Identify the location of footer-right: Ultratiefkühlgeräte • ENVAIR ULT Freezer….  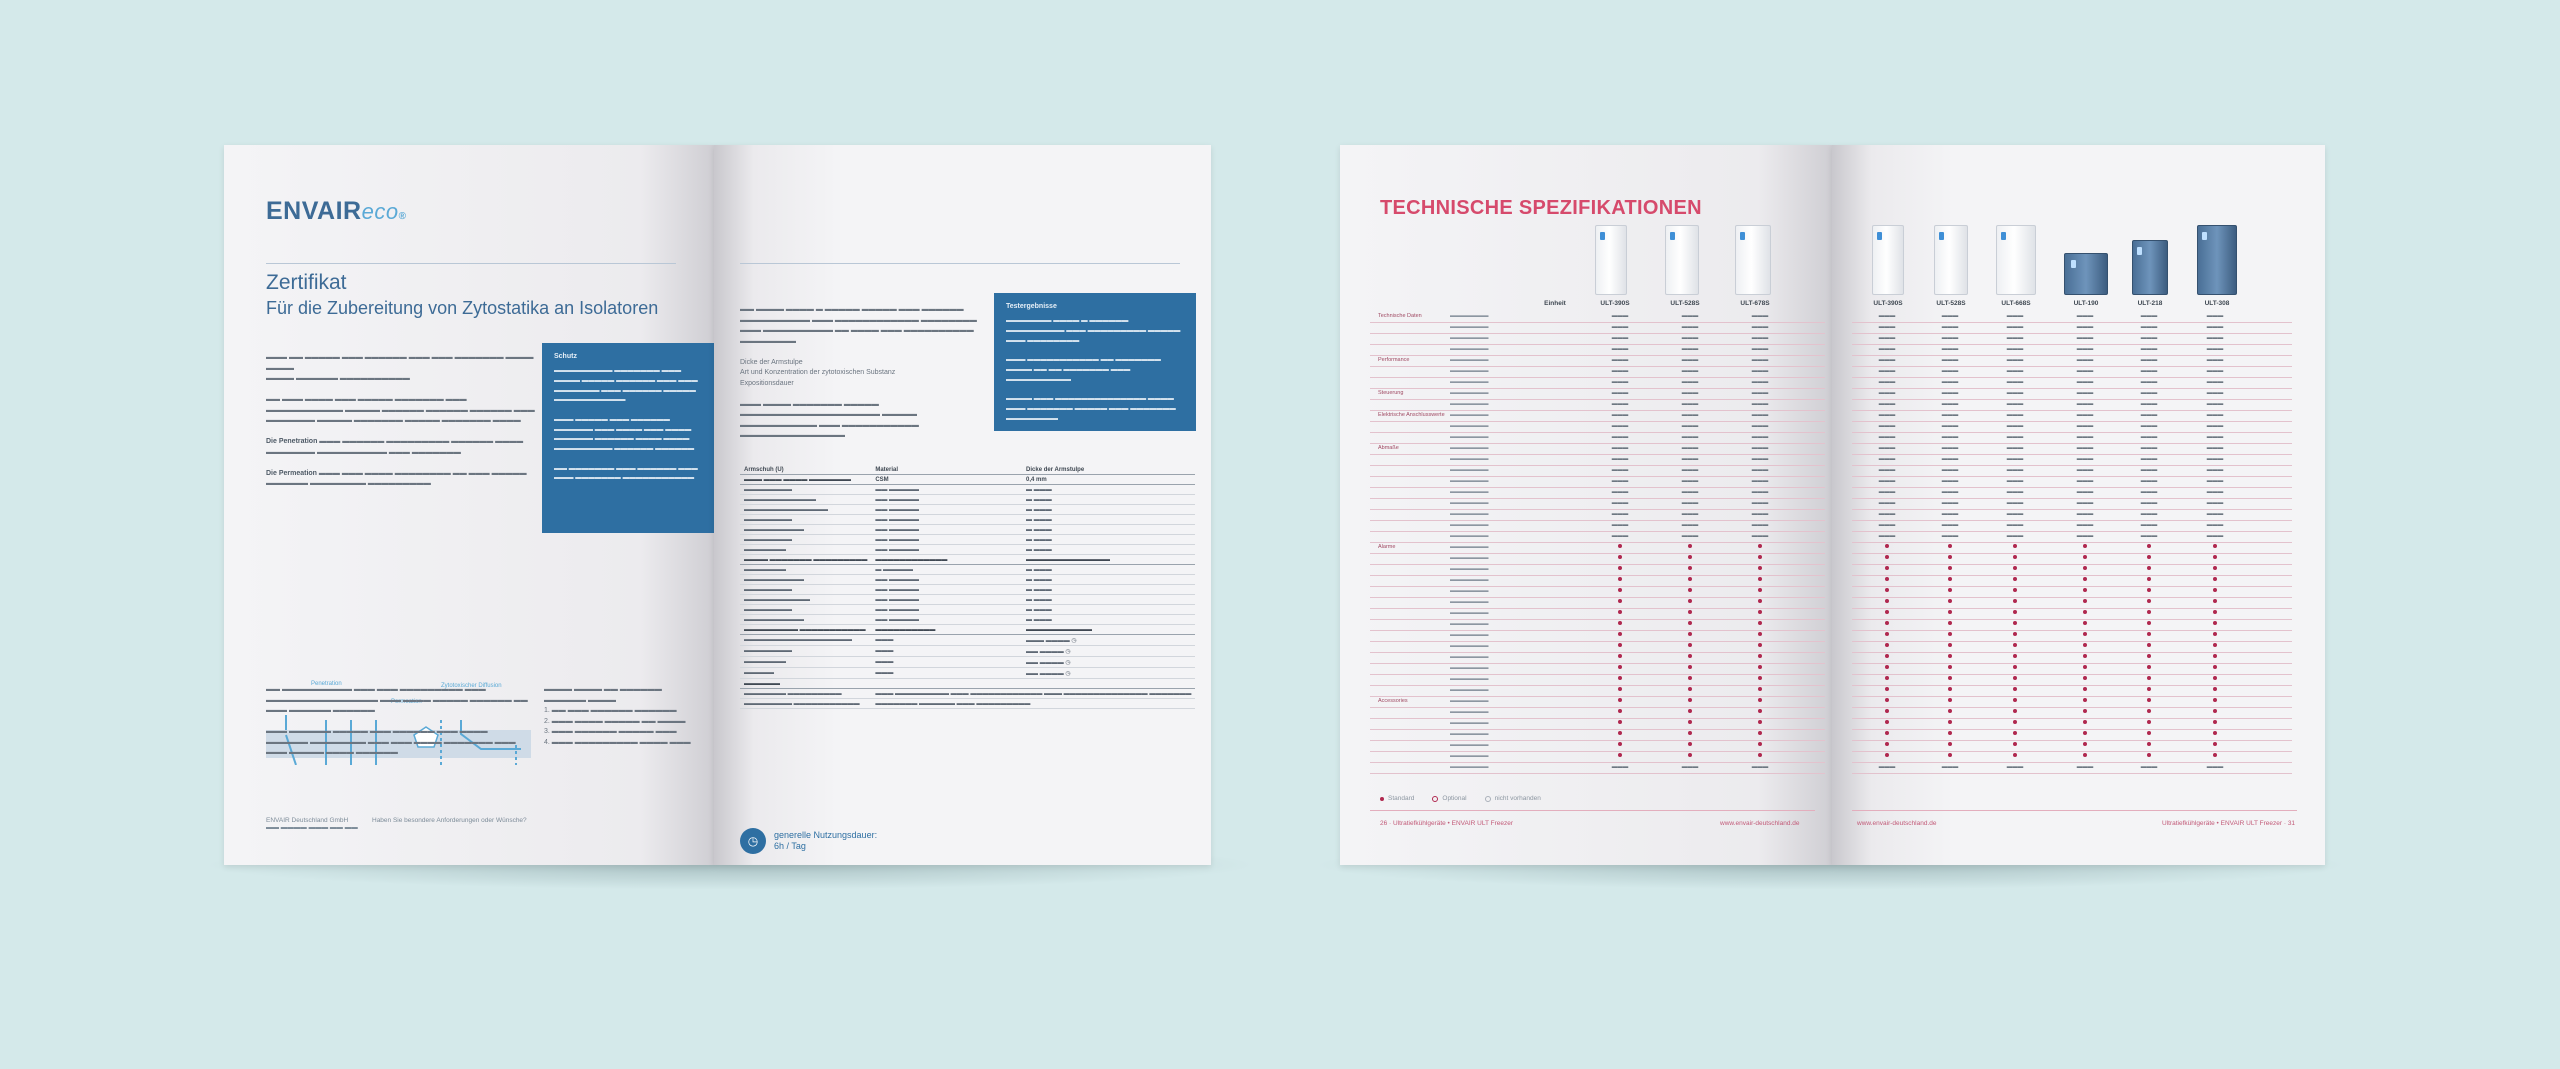
(2229, 823).